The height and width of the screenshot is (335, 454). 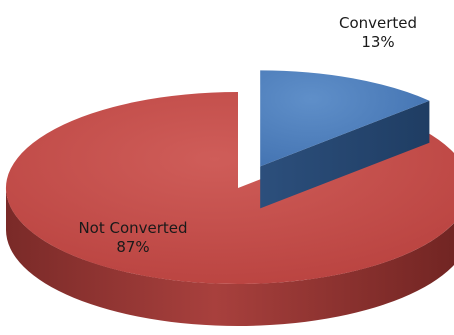 I want to click on pie-slice-cut-converted, so click(x=345, y=154).